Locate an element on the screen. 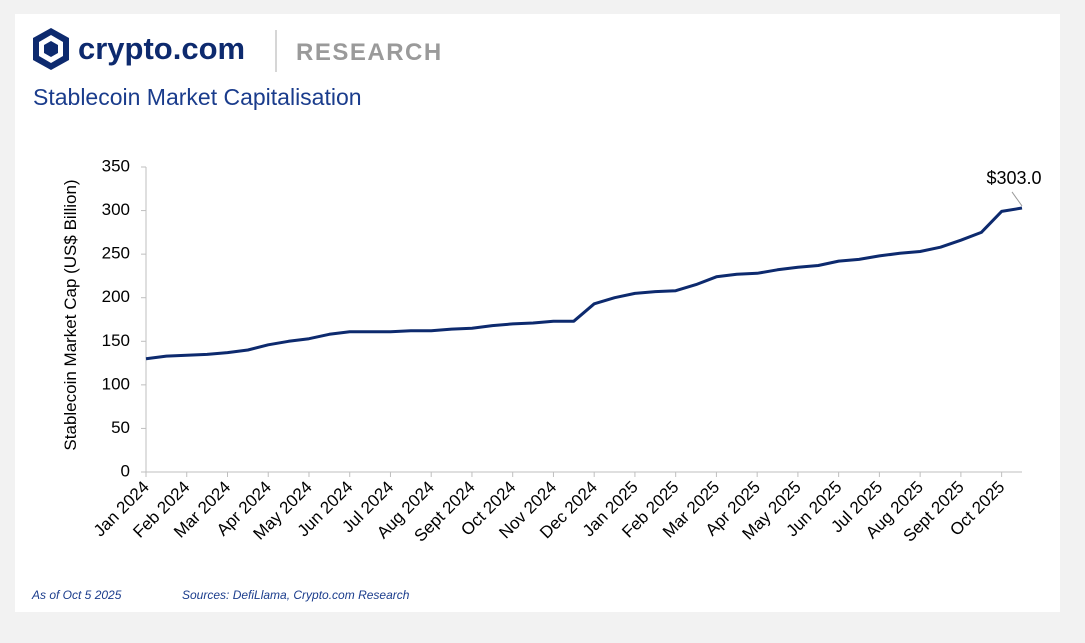  y-tick-label: 50 is located at coordinates (120, 427).